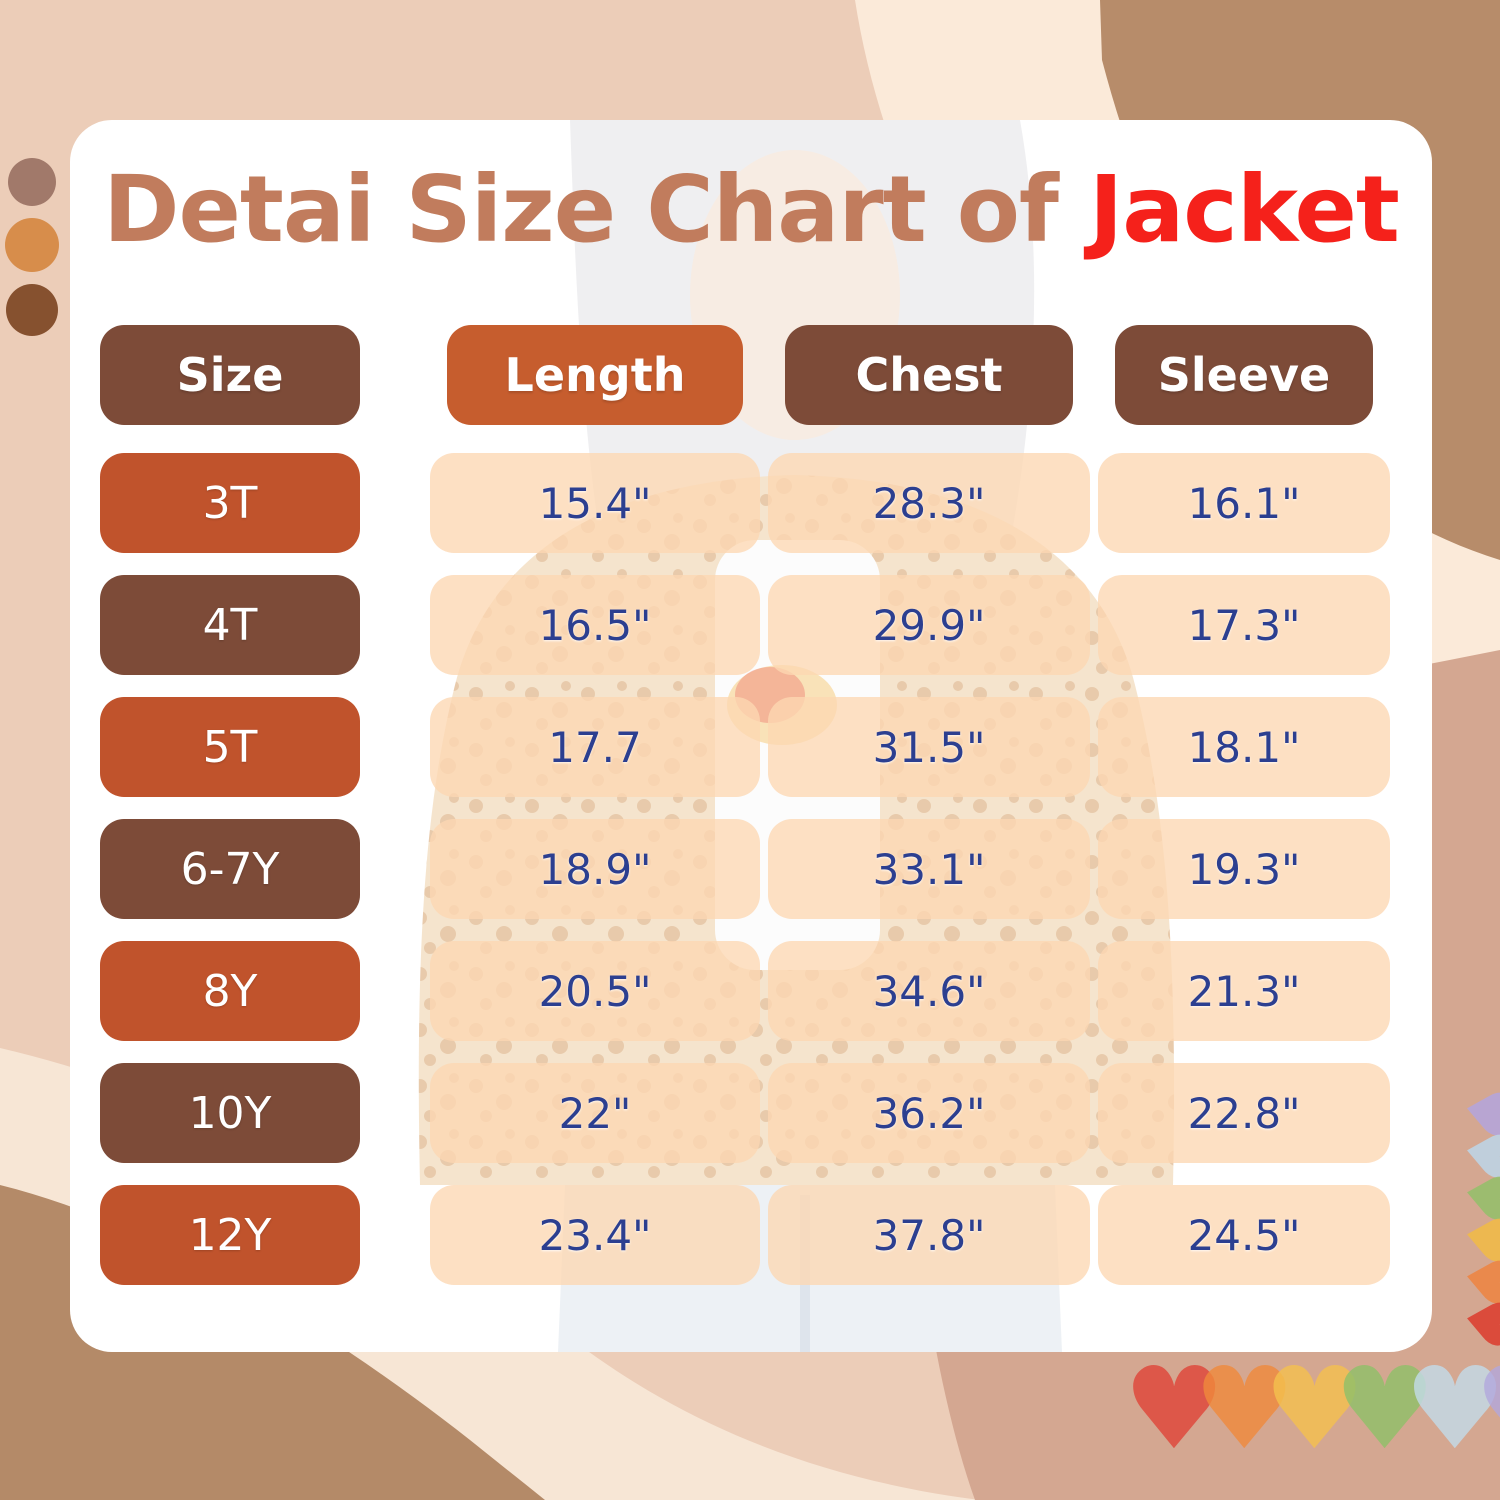 The image size is (1500, 1500). What do you see at coordinates (595, 1235) in the screenshot?
I see `length-value: 23.4"` at bounding box center [595, 1235].